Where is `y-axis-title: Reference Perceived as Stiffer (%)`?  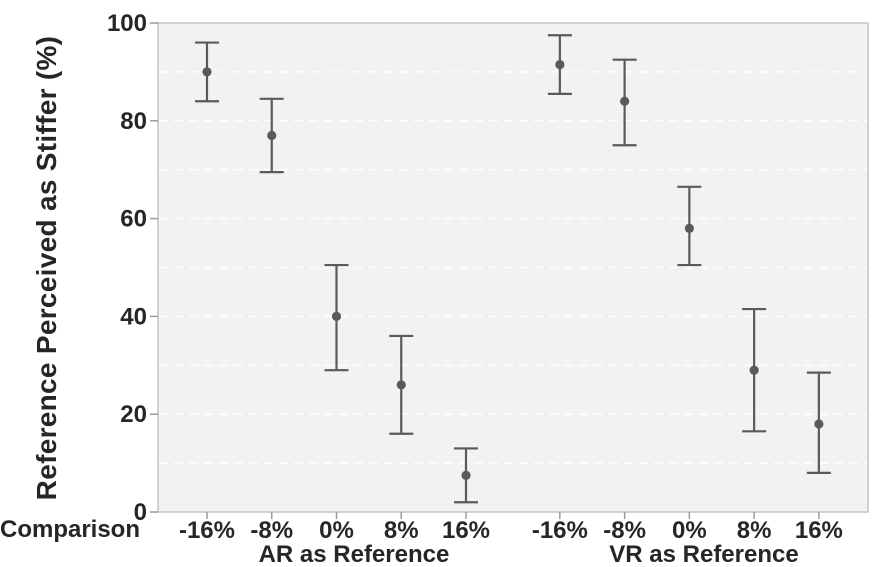
y-axis-title: Reference Perceived as Stiffer (%) is located at coordinates (46, 268).